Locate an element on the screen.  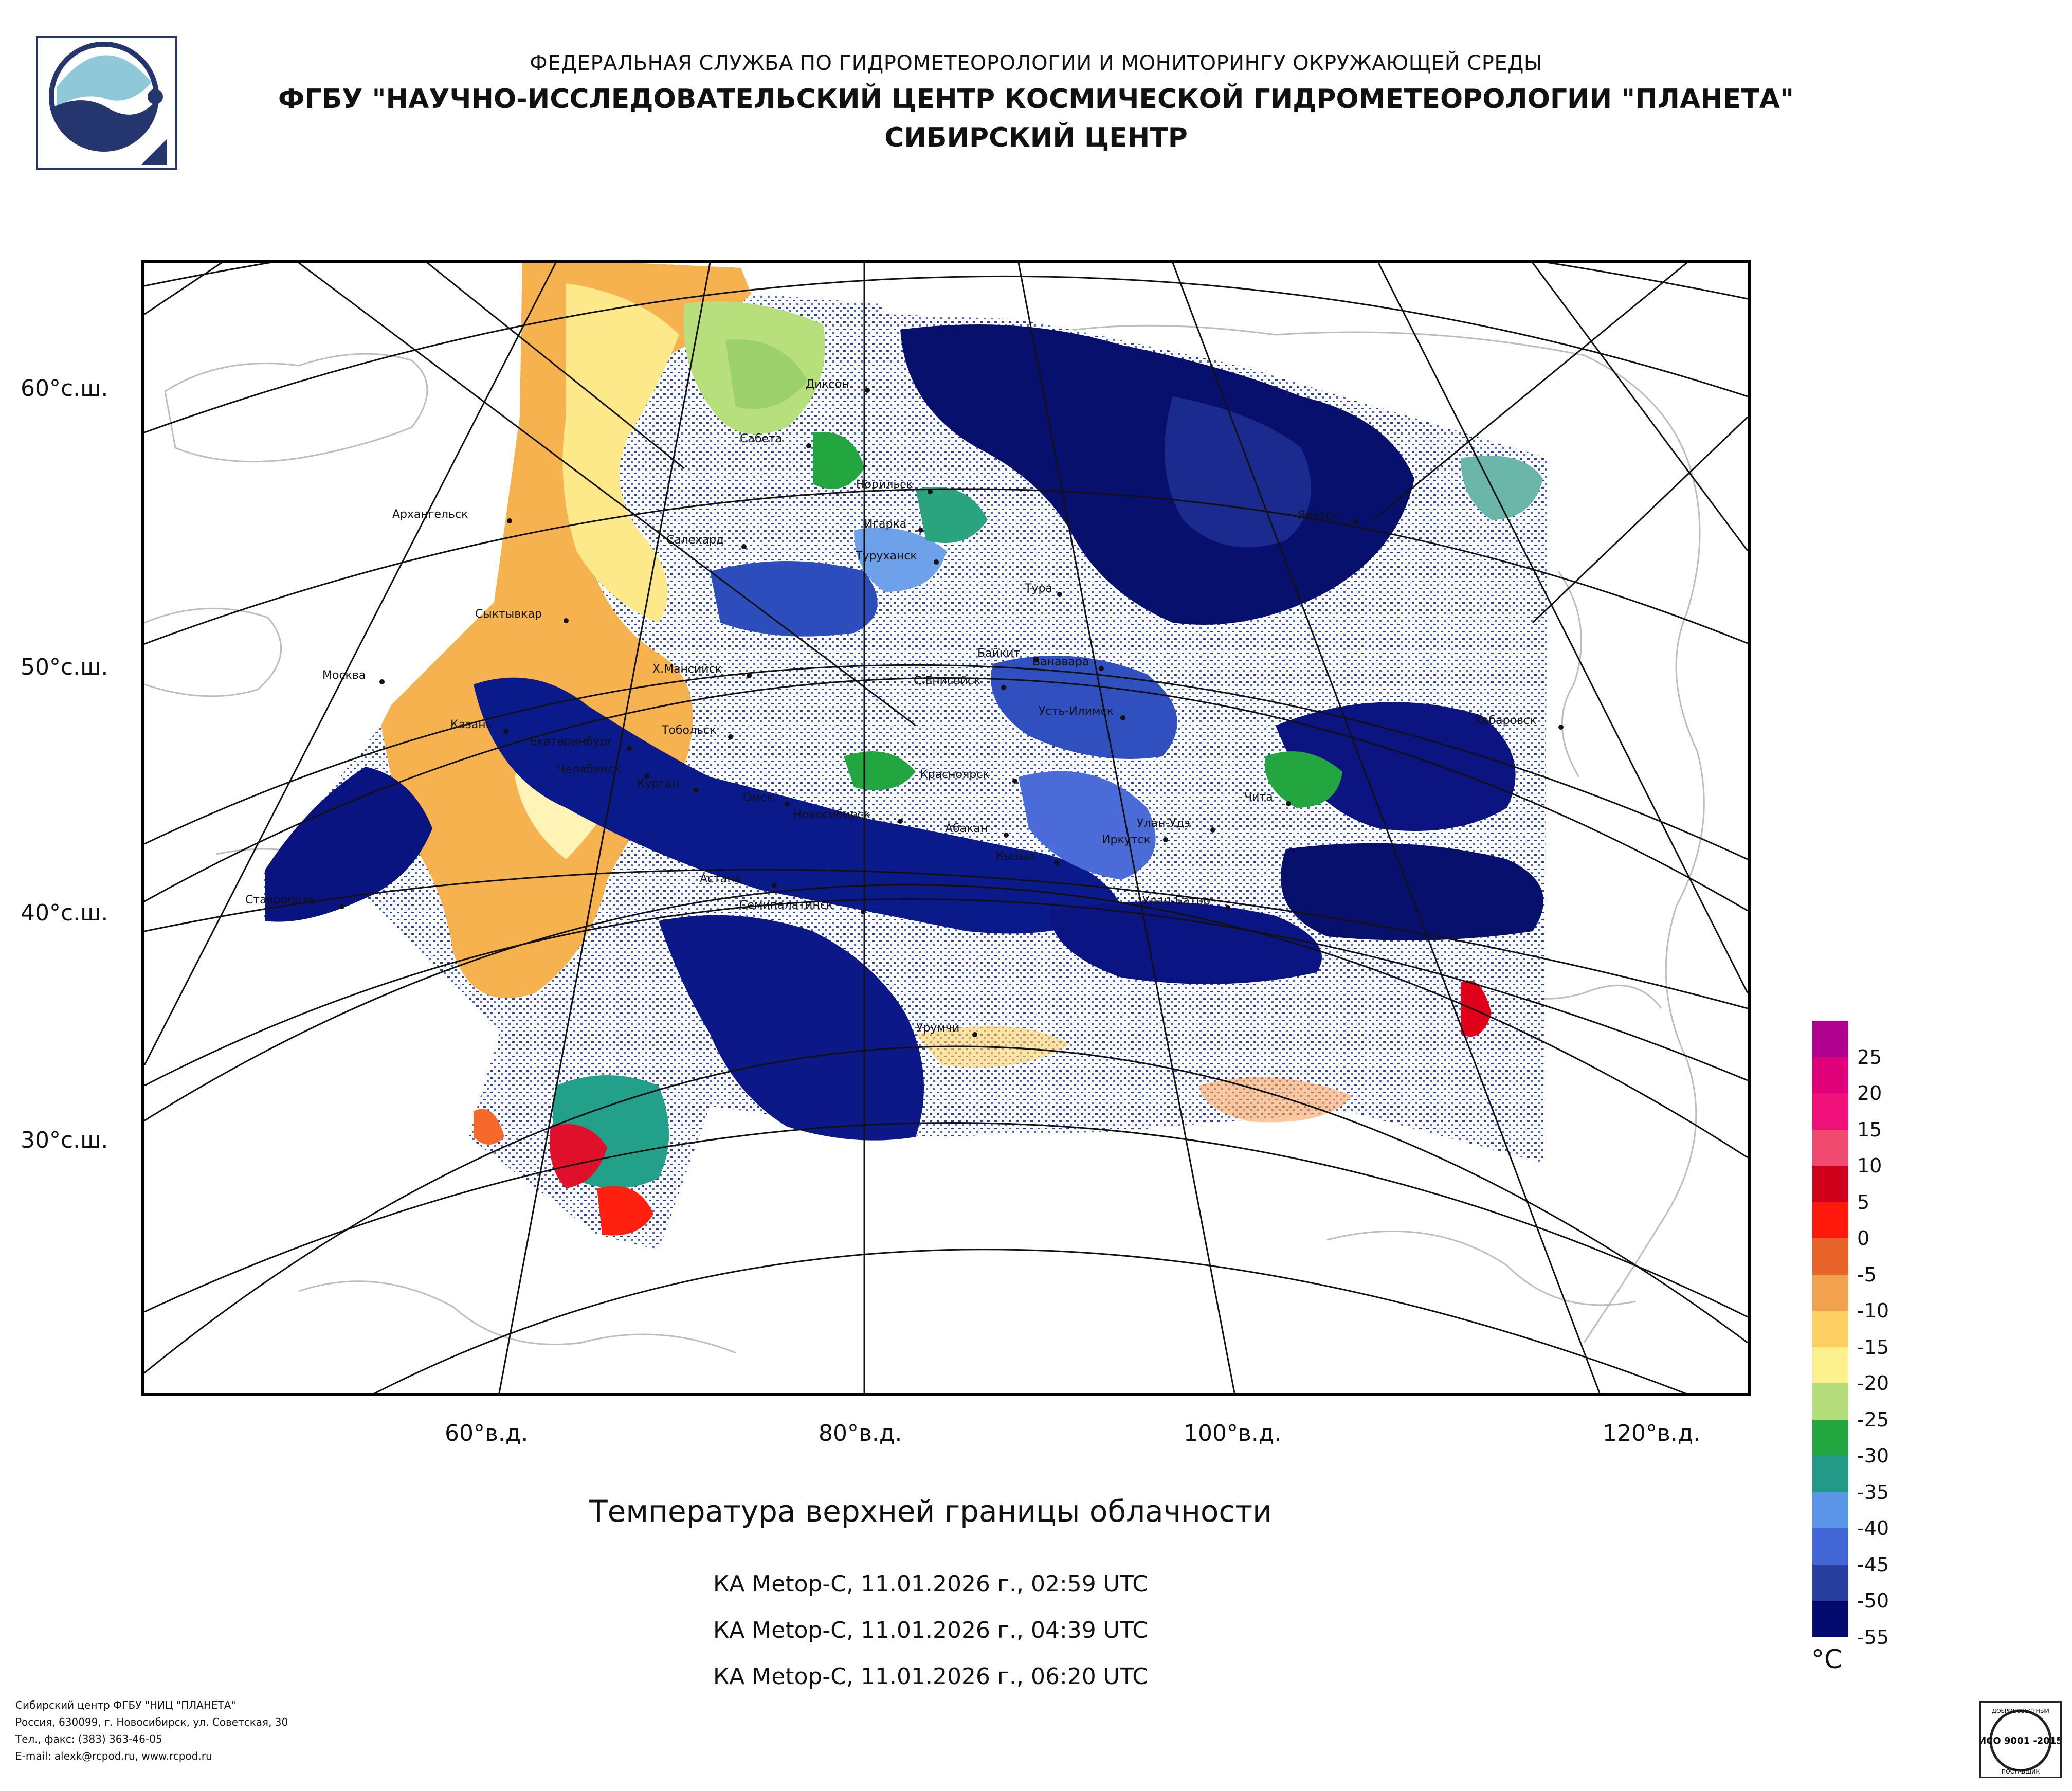
footer-phone: Тел., факс: (383) 363-46-05 is located at coordinates (88, 1739).